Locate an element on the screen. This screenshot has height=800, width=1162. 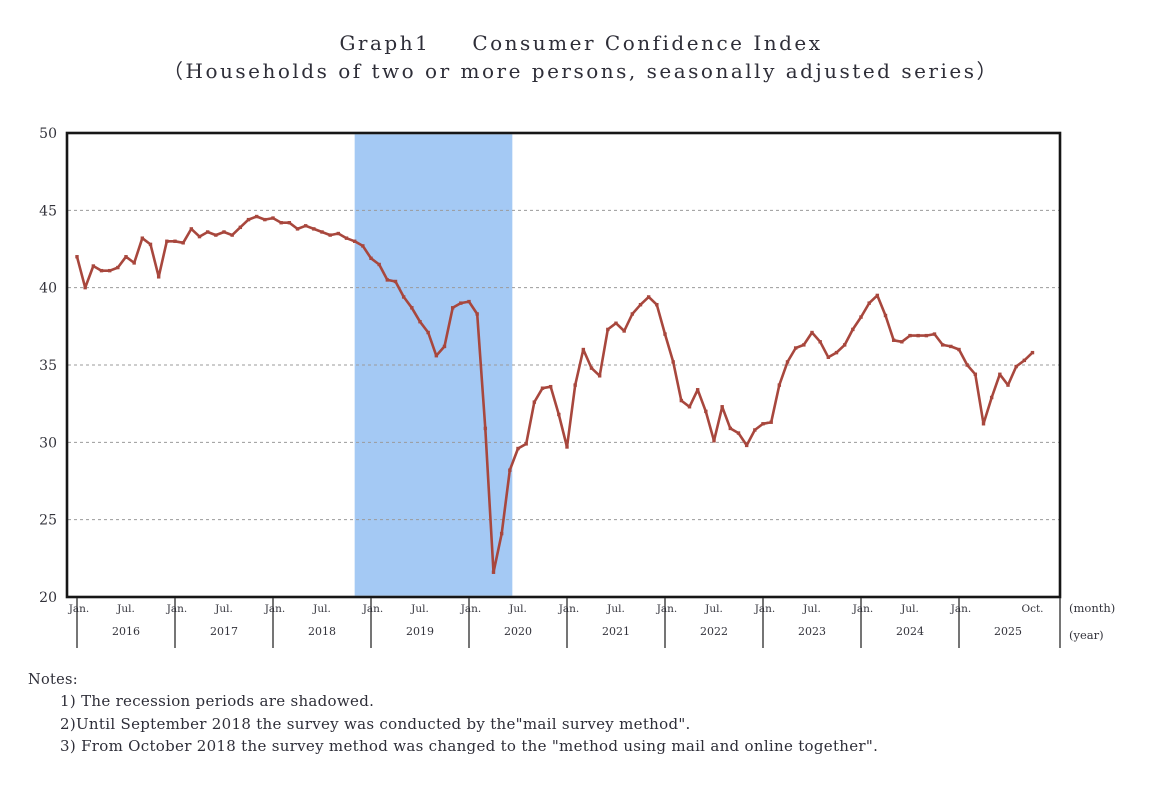
y-axis-label: 35 is located at coordinates (48, 366).